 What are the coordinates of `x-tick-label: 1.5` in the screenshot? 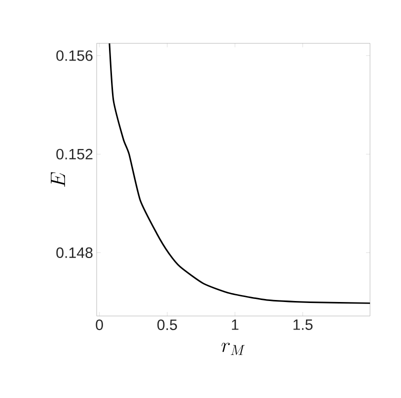 It's located at (303, 325).